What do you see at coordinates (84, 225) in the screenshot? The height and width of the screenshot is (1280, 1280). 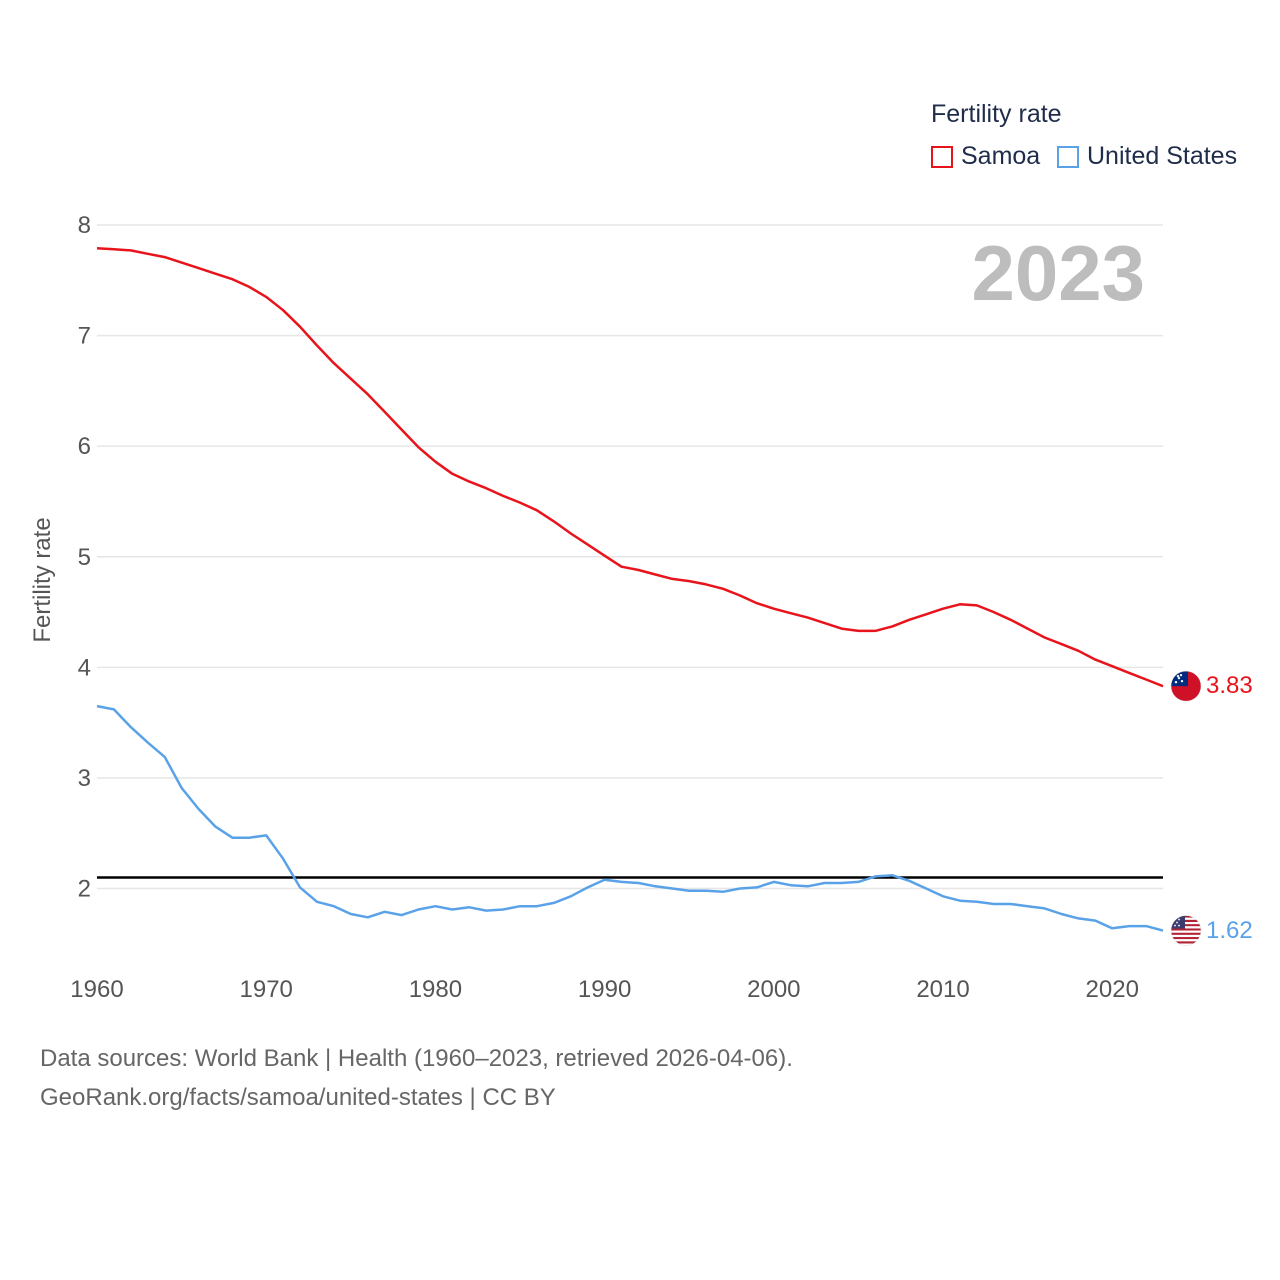 I see `y-tick-label: 8` at bounding box center [84, 225].